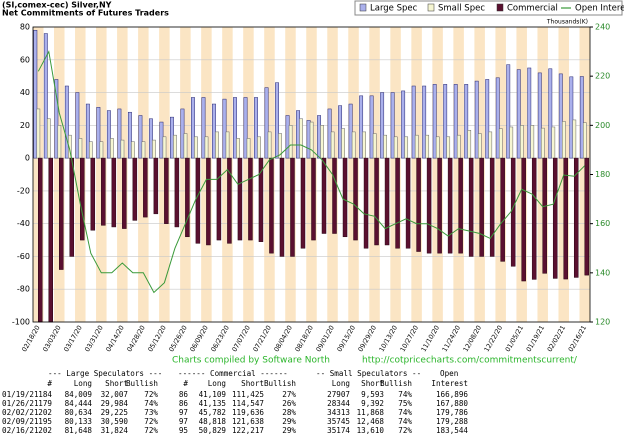 This screenshot has width=624, height=439. Describe the element at coordinates (114, 412) in the screenshot. I see `table-cell: 29,225` at that location.